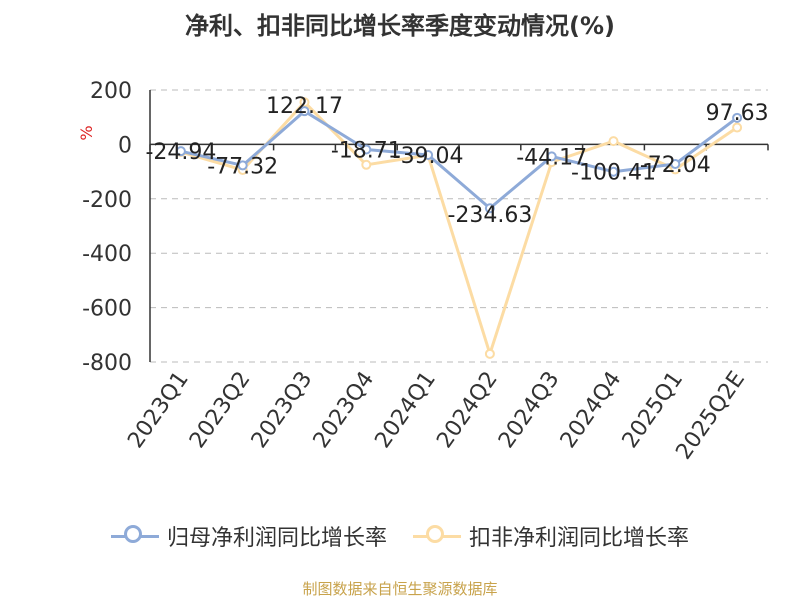  Describe the element at coordinates (489, 215) in the screenshot. I see `data-label: -234.63` at that location.